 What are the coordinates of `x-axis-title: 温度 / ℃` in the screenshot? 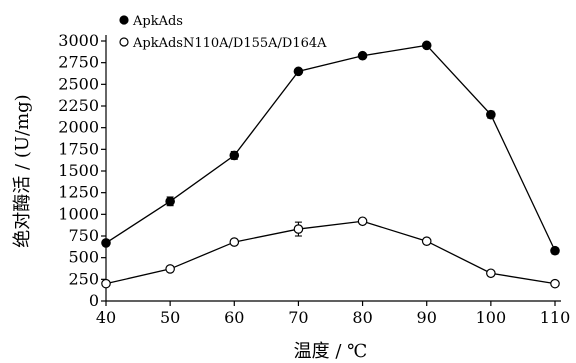 It's located at (331, 351).